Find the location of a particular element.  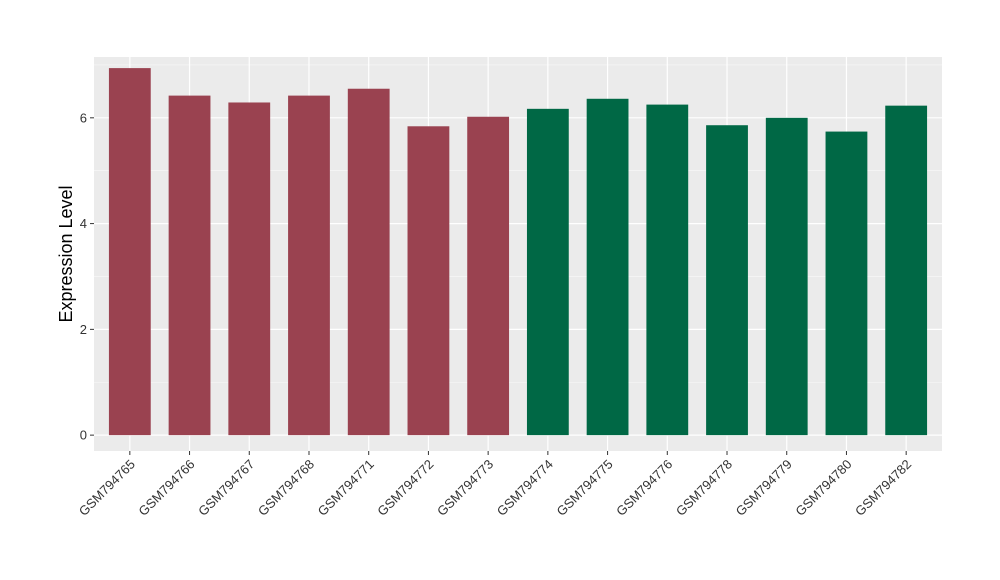

y-axis-title: Expression Level is located at coordinates (66, 253).